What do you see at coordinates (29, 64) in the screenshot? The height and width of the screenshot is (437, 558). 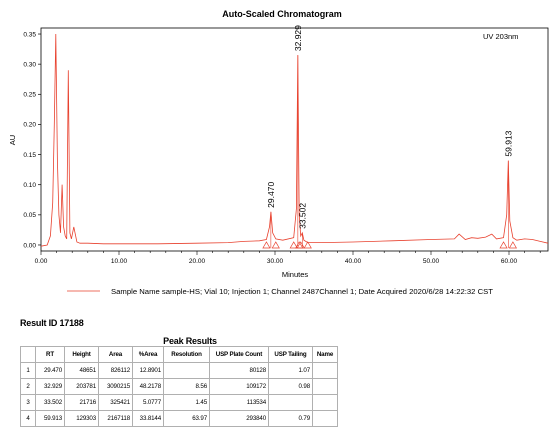 I see `y-tick-label: 0.30` at bounding box center [29, 64].